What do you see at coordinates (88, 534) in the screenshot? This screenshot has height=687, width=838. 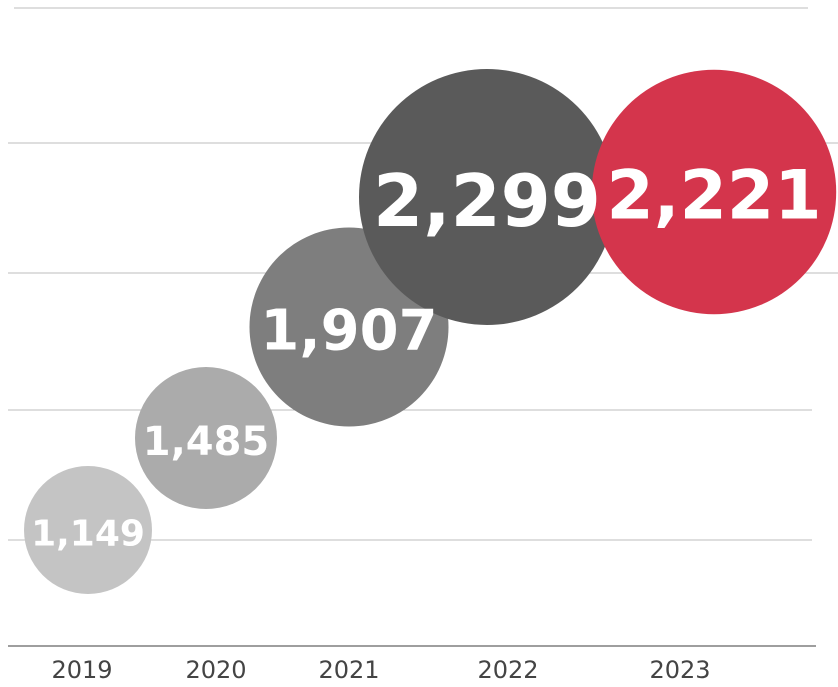 I see `value-label-2019: 1,149` at bounding box center [88, 534].